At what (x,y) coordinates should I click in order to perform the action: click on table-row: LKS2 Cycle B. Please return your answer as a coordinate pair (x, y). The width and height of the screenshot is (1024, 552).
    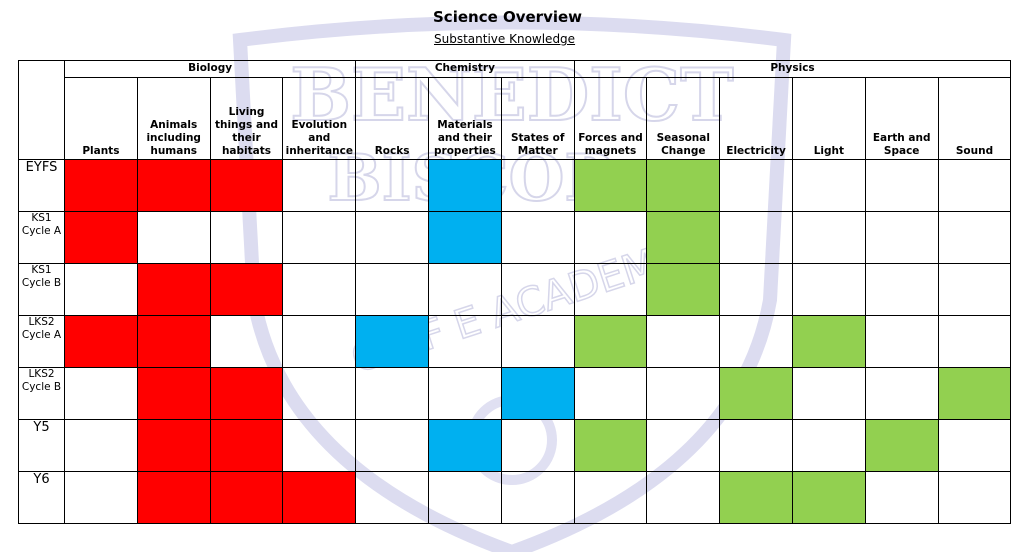
    Looking at the image, I should click on (515, 393).